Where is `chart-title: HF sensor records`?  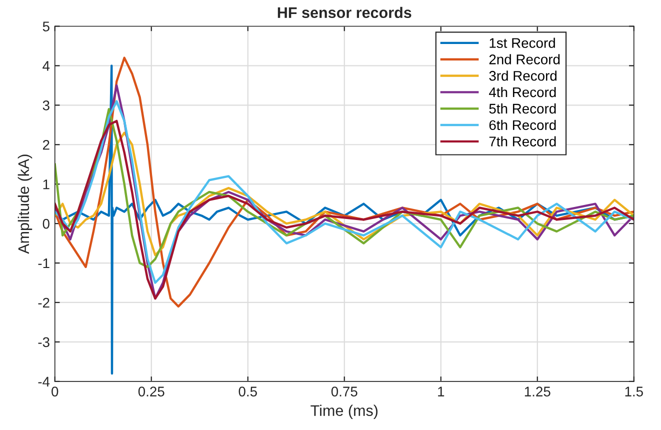
chart-title: HF sensor records is located at coordinates (345, 12).